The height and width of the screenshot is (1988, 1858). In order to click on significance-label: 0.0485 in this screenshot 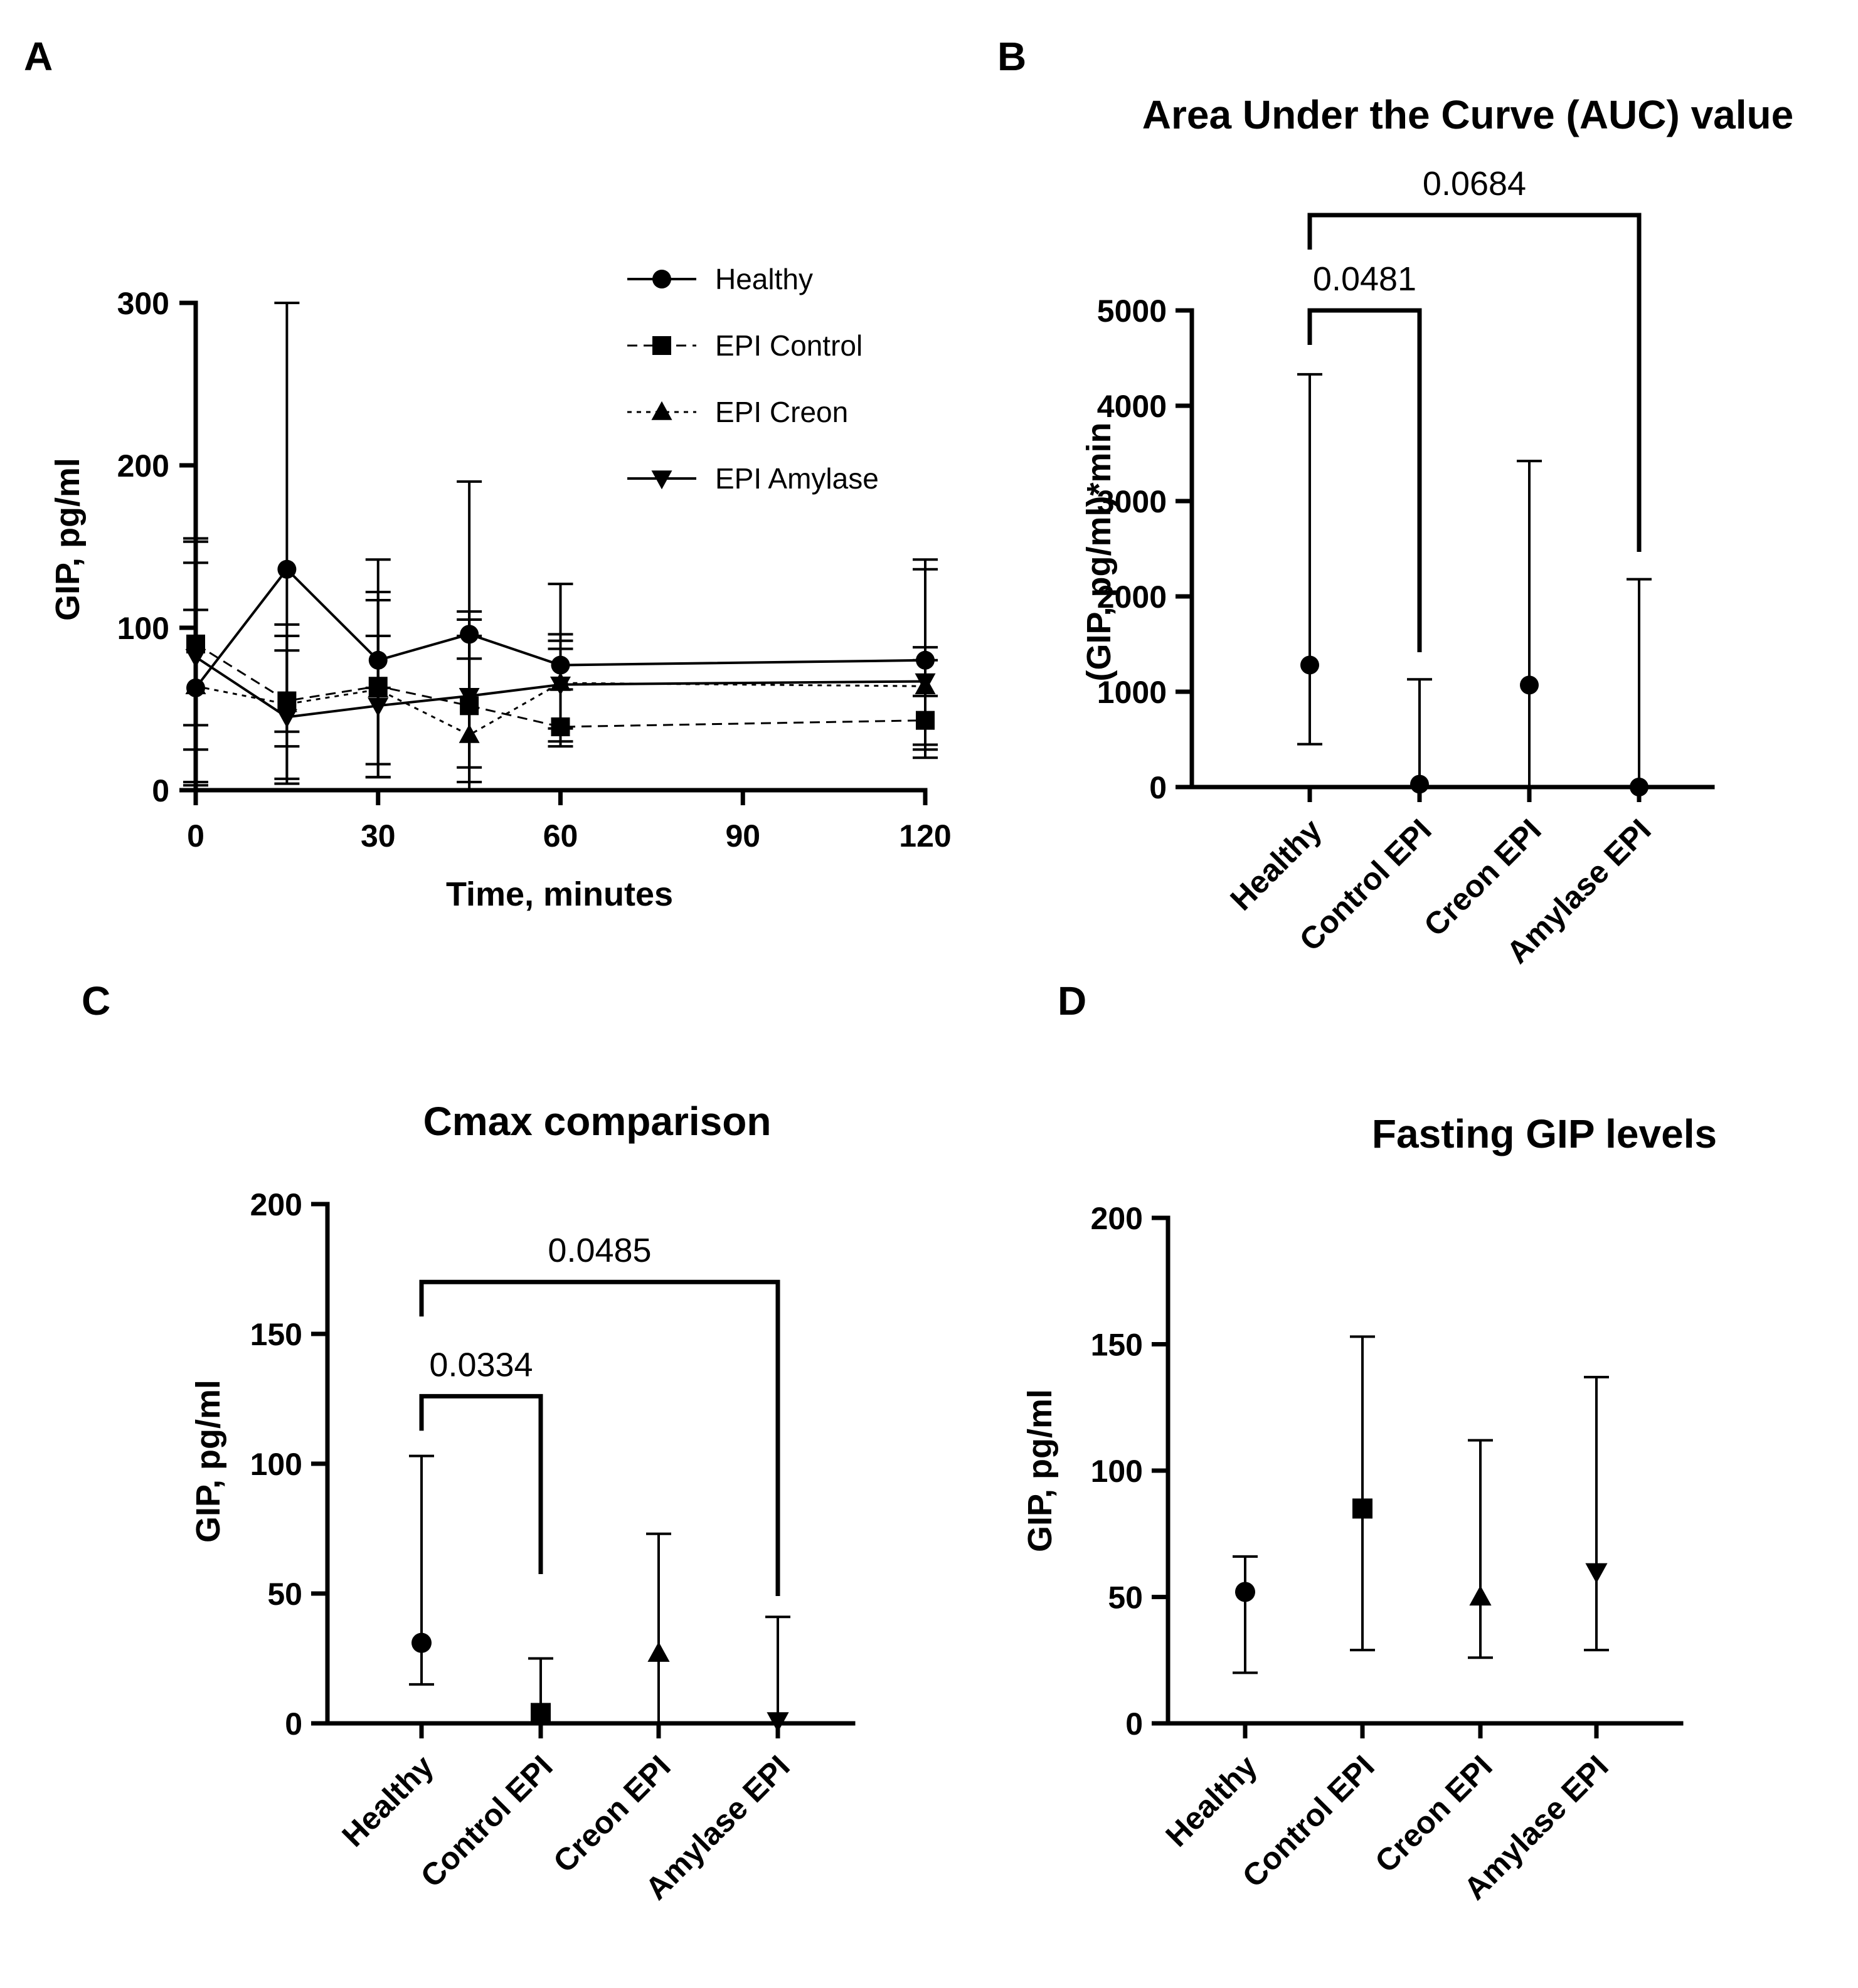, I will do `click(599, 1250)`.